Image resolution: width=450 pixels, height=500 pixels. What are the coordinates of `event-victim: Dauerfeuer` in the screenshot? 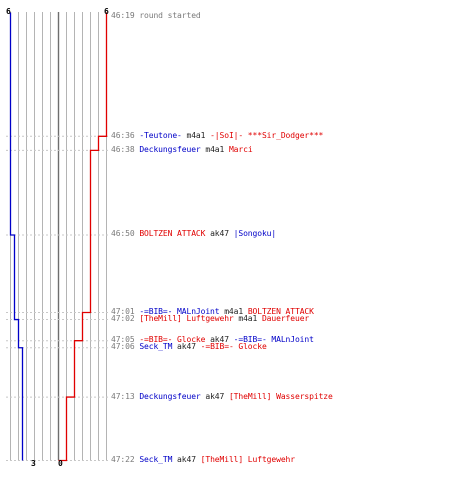 It's located at (285, 319).